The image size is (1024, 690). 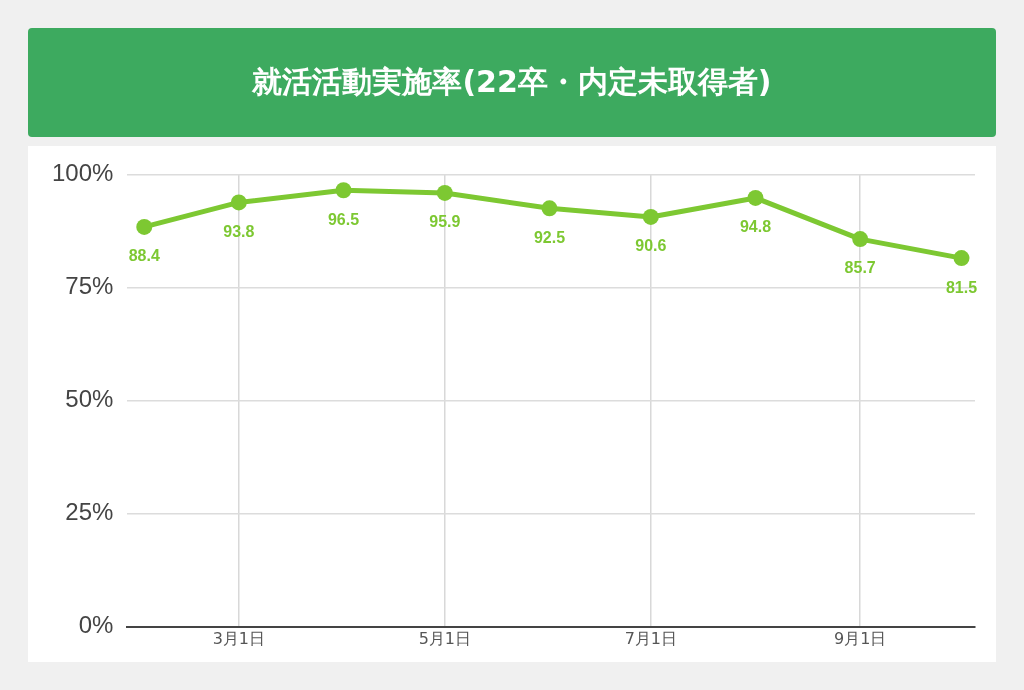 What do you see at coordinates (239, 231) in the screenshot?
I see `data-label: 93.8` at bounding box center [239, 231].